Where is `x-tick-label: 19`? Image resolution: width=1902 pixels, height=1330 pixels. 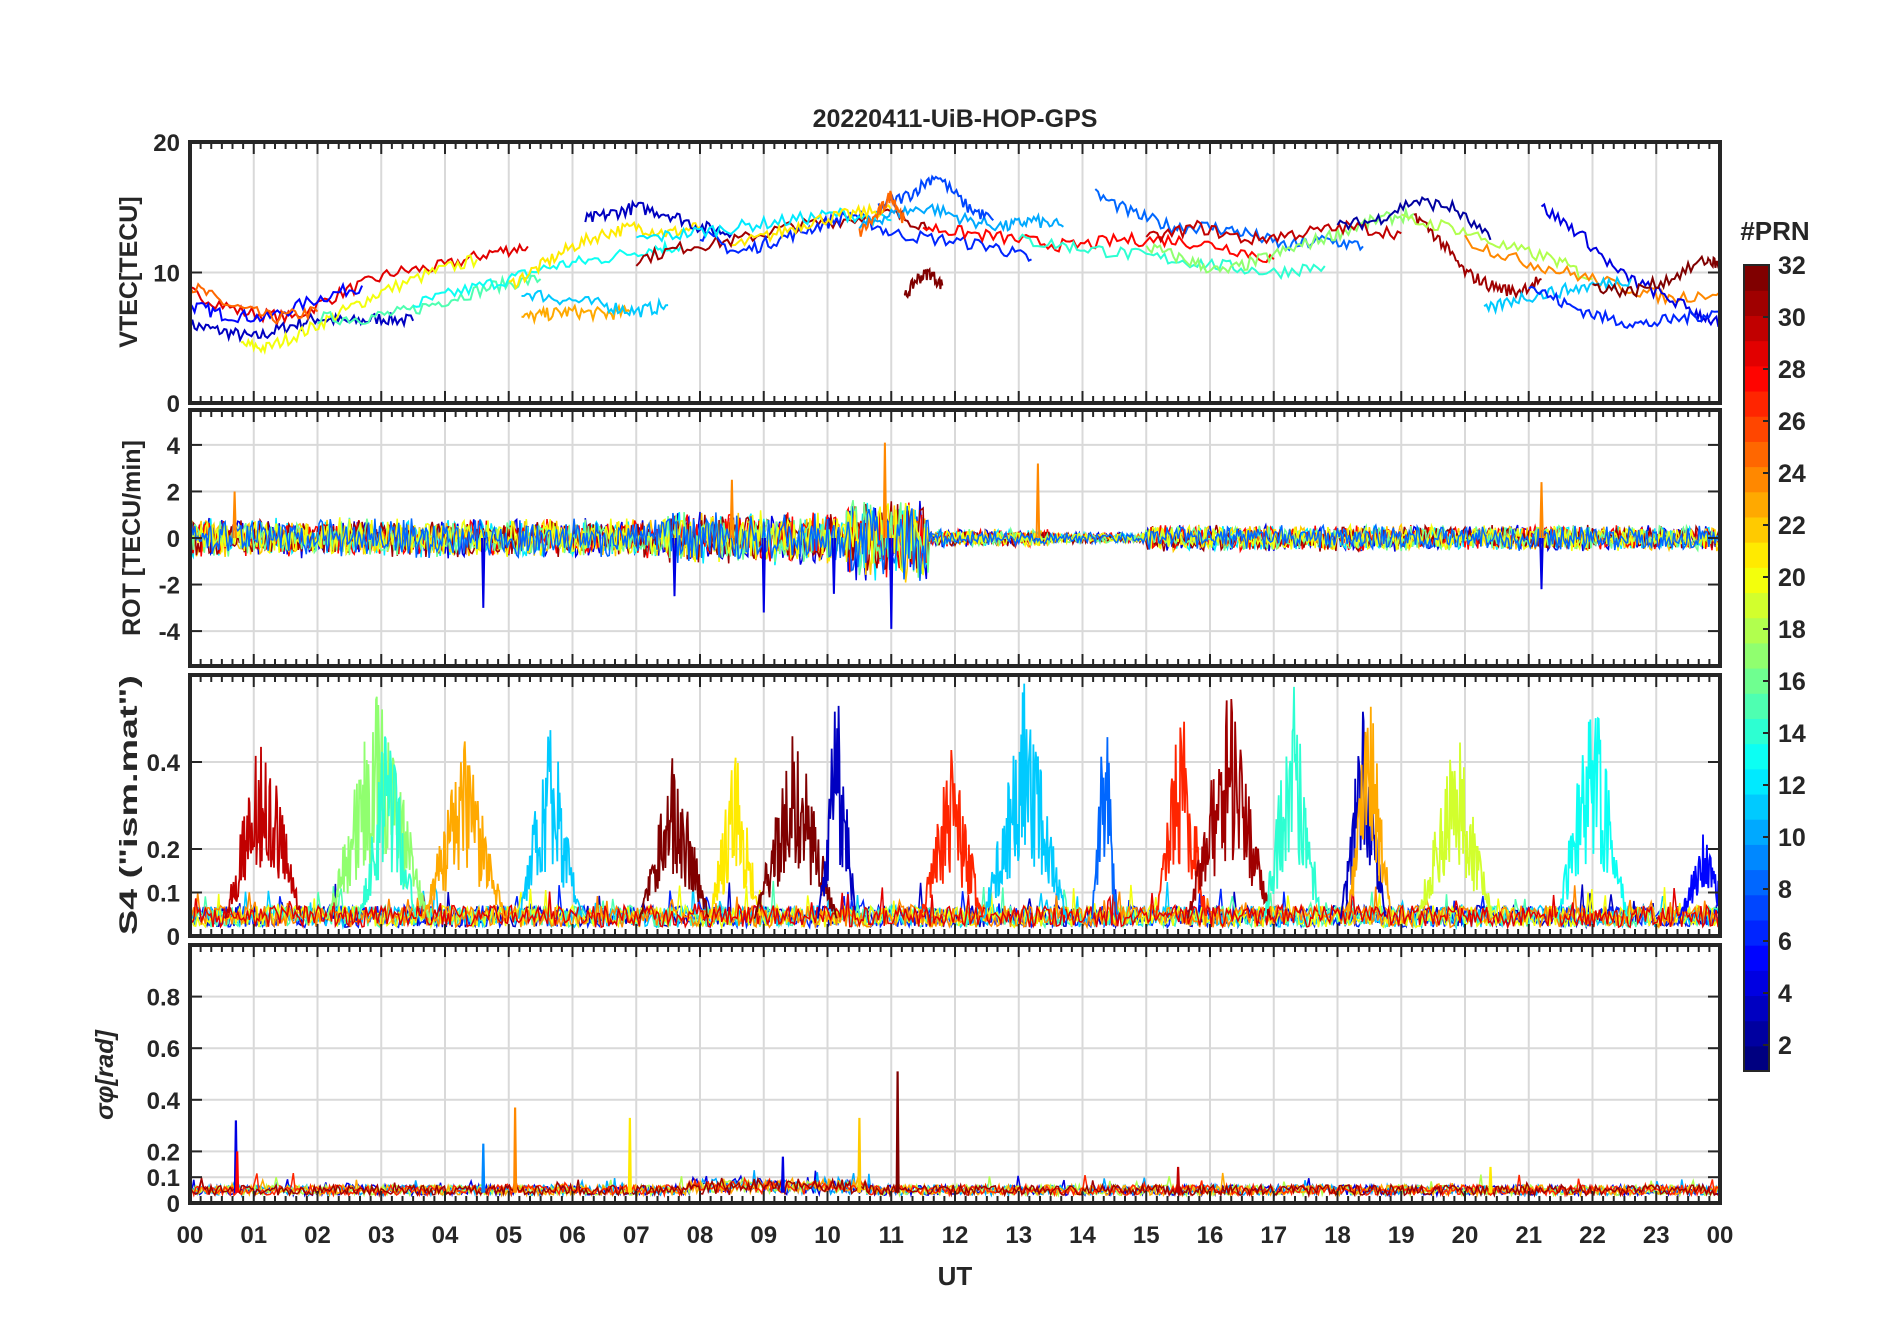 x-tick-label: 19 is located at coordinates (1401, 1235).